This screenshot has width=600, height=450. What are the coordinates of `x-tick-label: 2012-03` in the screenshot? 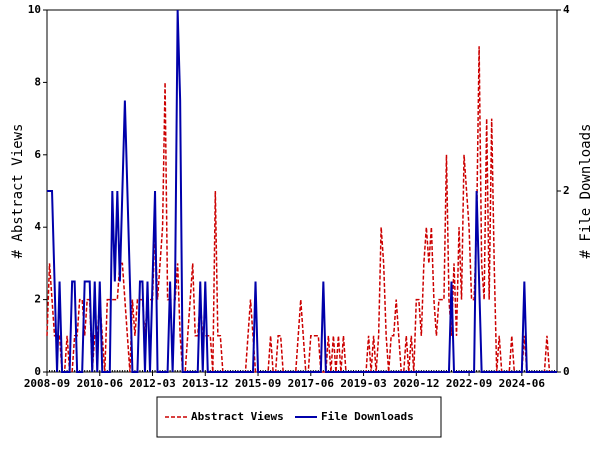 It's located at (152, 383).